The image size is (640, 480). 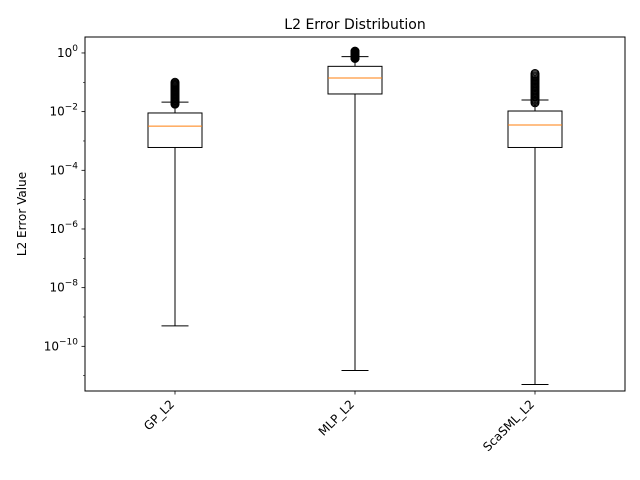 I want to click on y-tick-label: 10⁻², so click(x=63, y=111).